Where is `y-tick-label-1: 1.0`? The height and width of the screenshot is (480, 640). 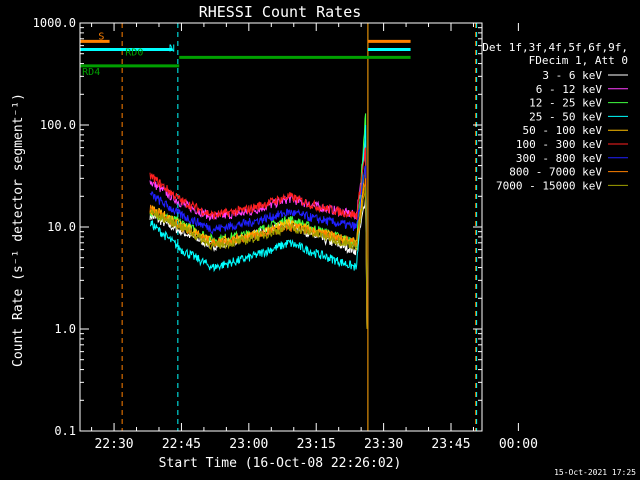
y-tick-label-1: 1.0 is located at coordinates (65, 329).